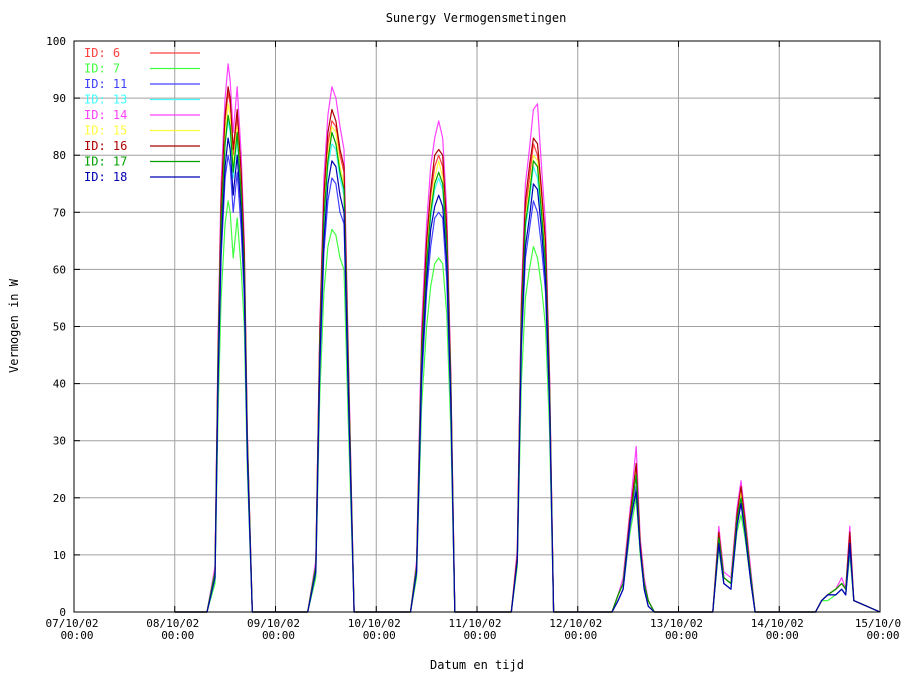  Describe the element at coordinates (59, 155) in the screenshot. I see `y-tick-label: 80` at that location.